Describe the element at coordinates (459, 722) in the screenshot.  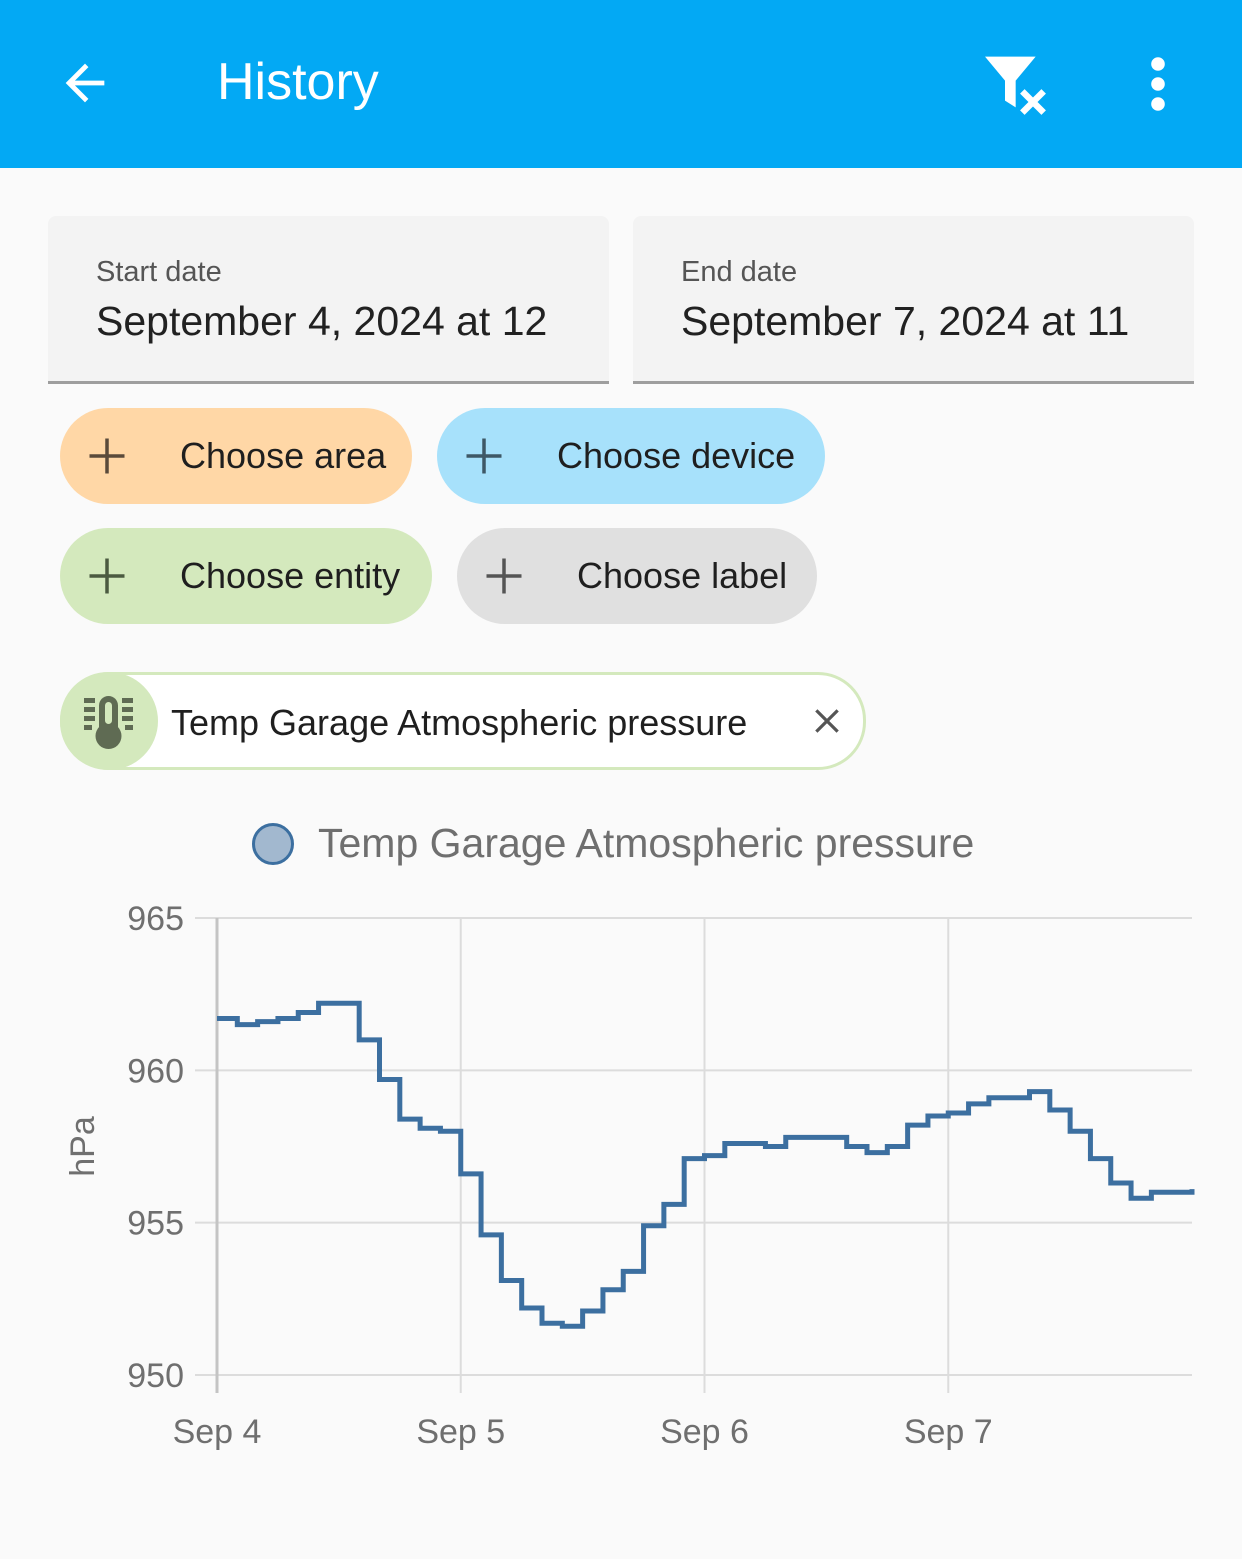
I see `selected-entity-name: Temp Garage Atmospheric pressure` at that location.